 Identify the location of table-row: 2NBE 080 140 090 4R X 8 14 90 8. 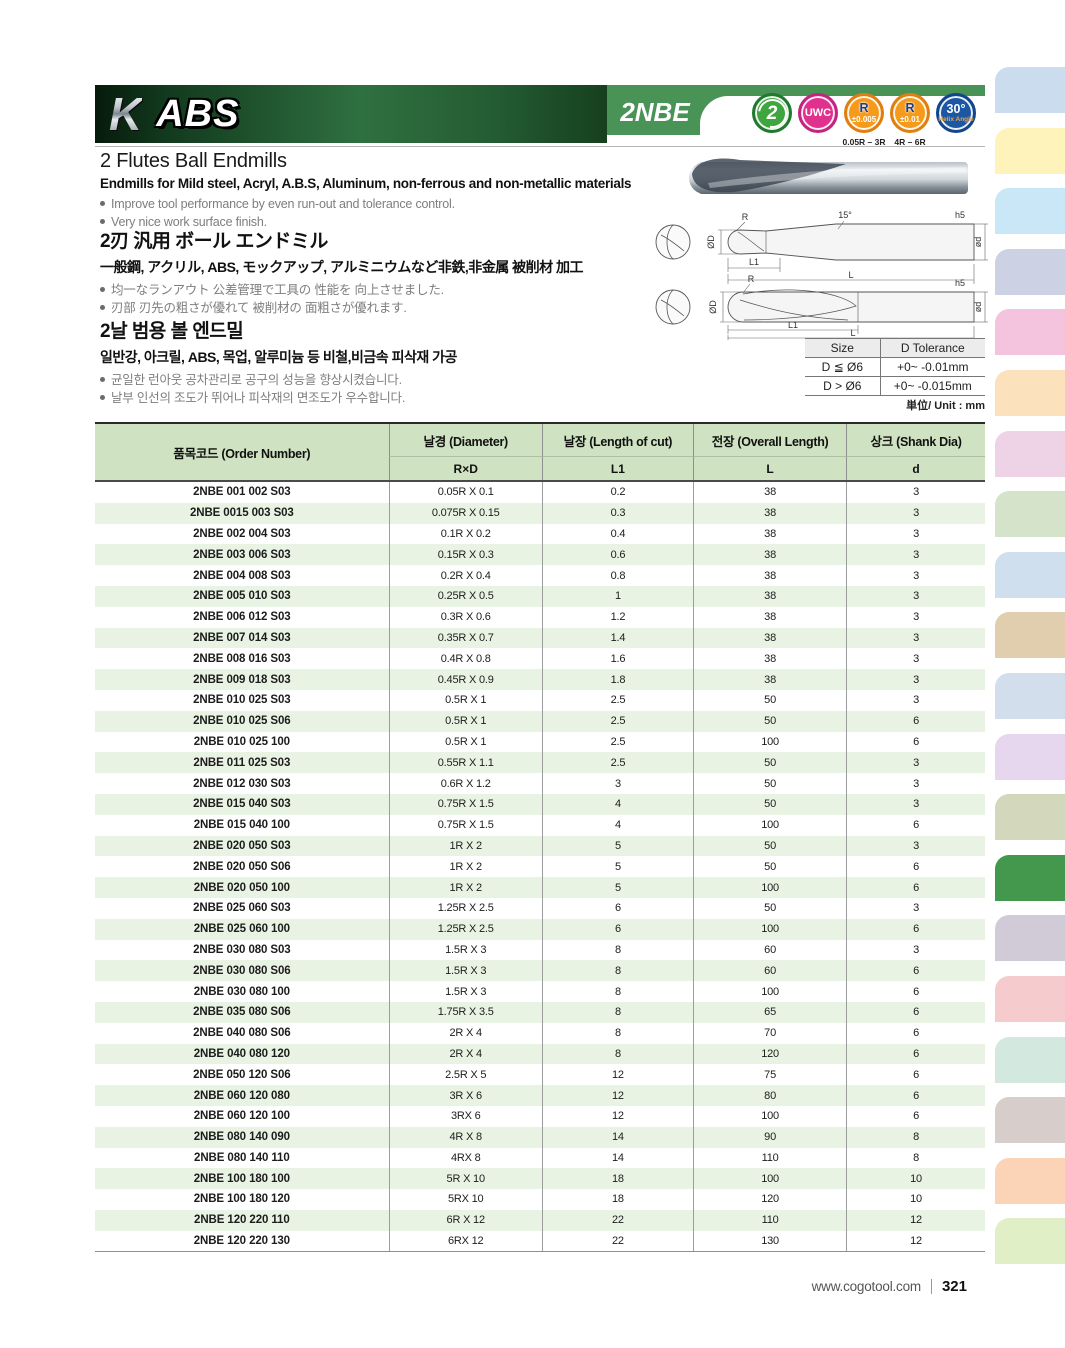
(540, 1137).